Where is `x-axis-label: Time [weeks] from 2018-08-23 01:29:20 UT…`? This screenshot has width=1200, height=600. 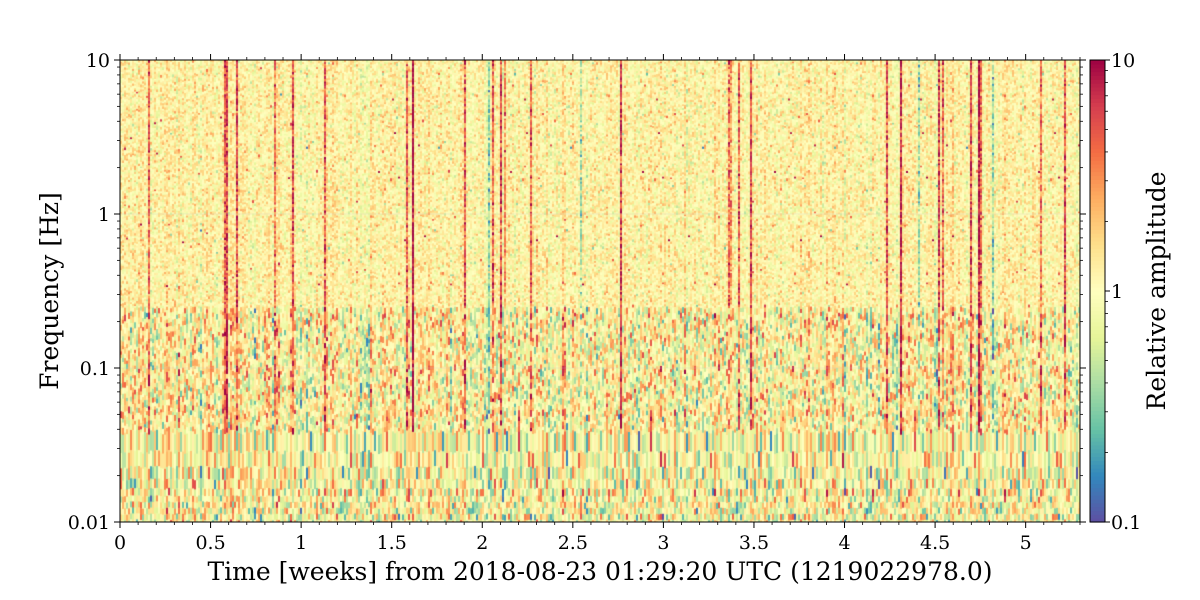 x-axis-label: Time [weeks] from 2018-08-23 01:29:20 UT… is located at coordinates (600, 571).